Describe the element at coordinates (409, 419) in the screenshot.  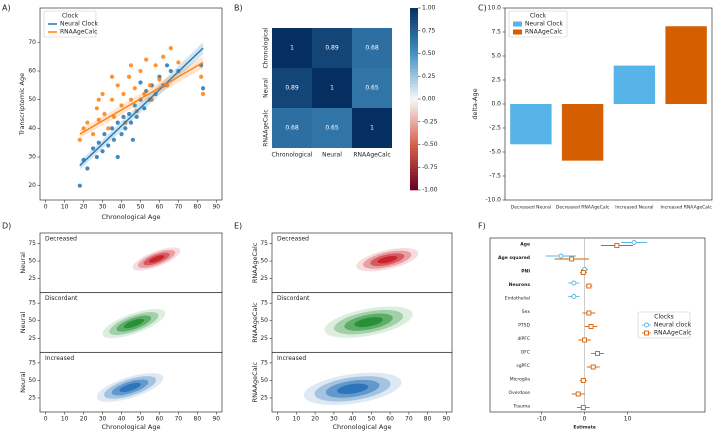
I see `x-tick-label: 70` at that location.